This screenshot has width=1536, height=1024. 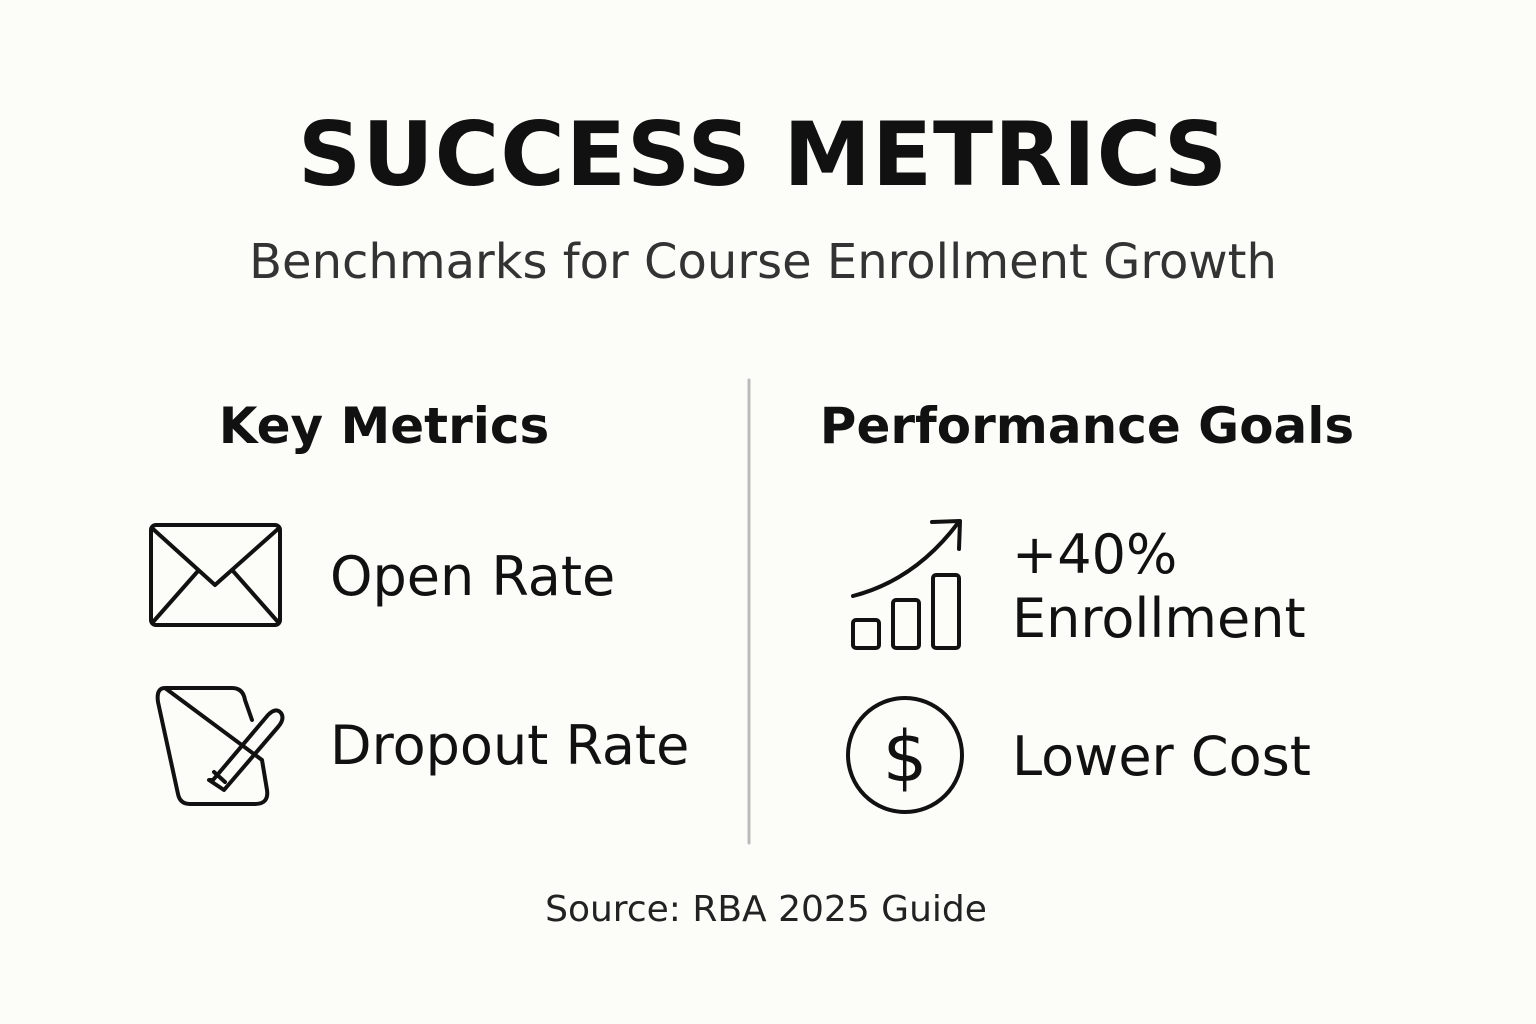 I want to click on subtitle: Benchmarks for Course Enrollment Growth, so click(x=763, y=262).